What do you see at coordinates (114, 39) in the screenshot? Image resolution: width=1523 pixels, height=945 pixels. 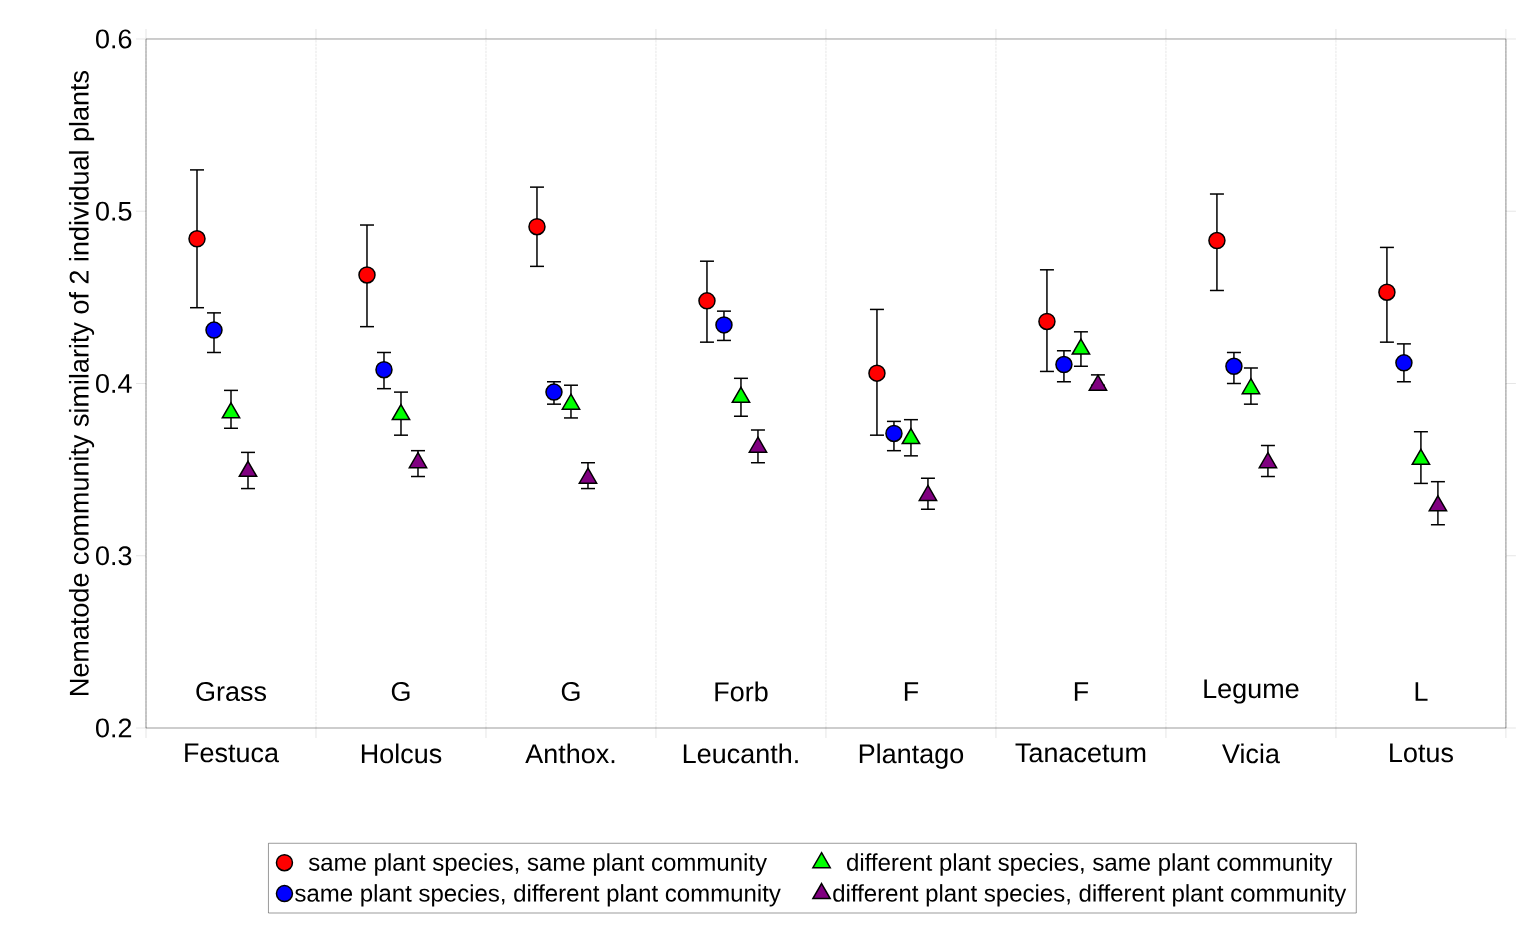 I see `y-tick-label: 0.6` at bounding box center [114, 39].